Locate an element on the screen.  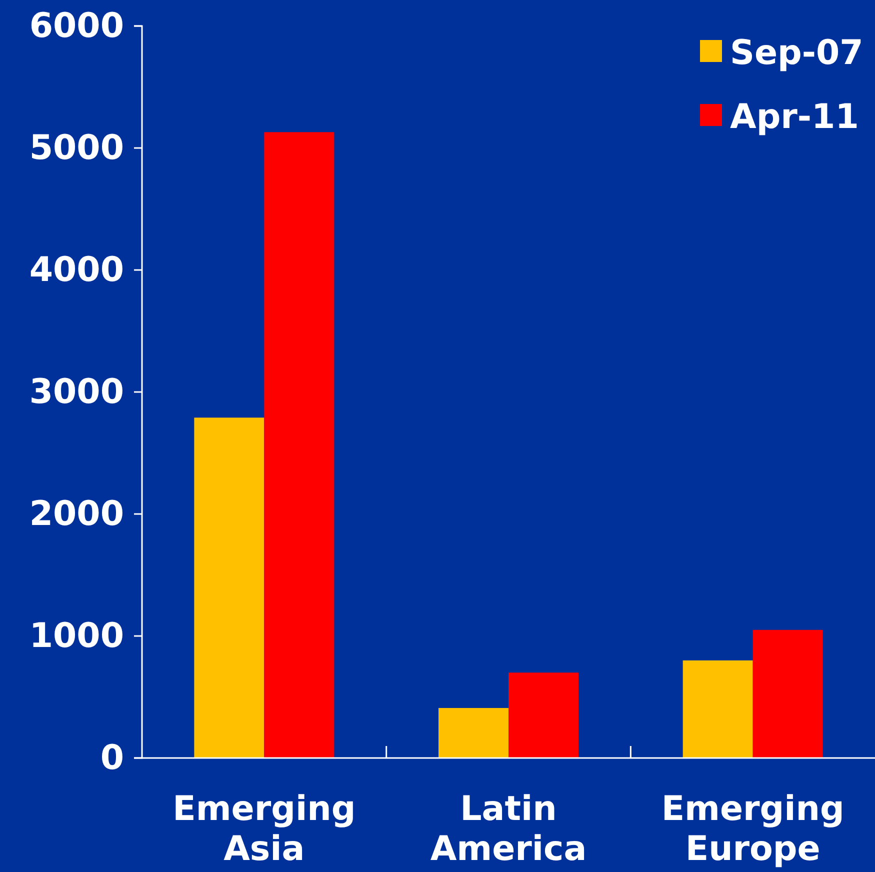
x-tick-label: Emerging Asia is located at coordinates (264, 829).